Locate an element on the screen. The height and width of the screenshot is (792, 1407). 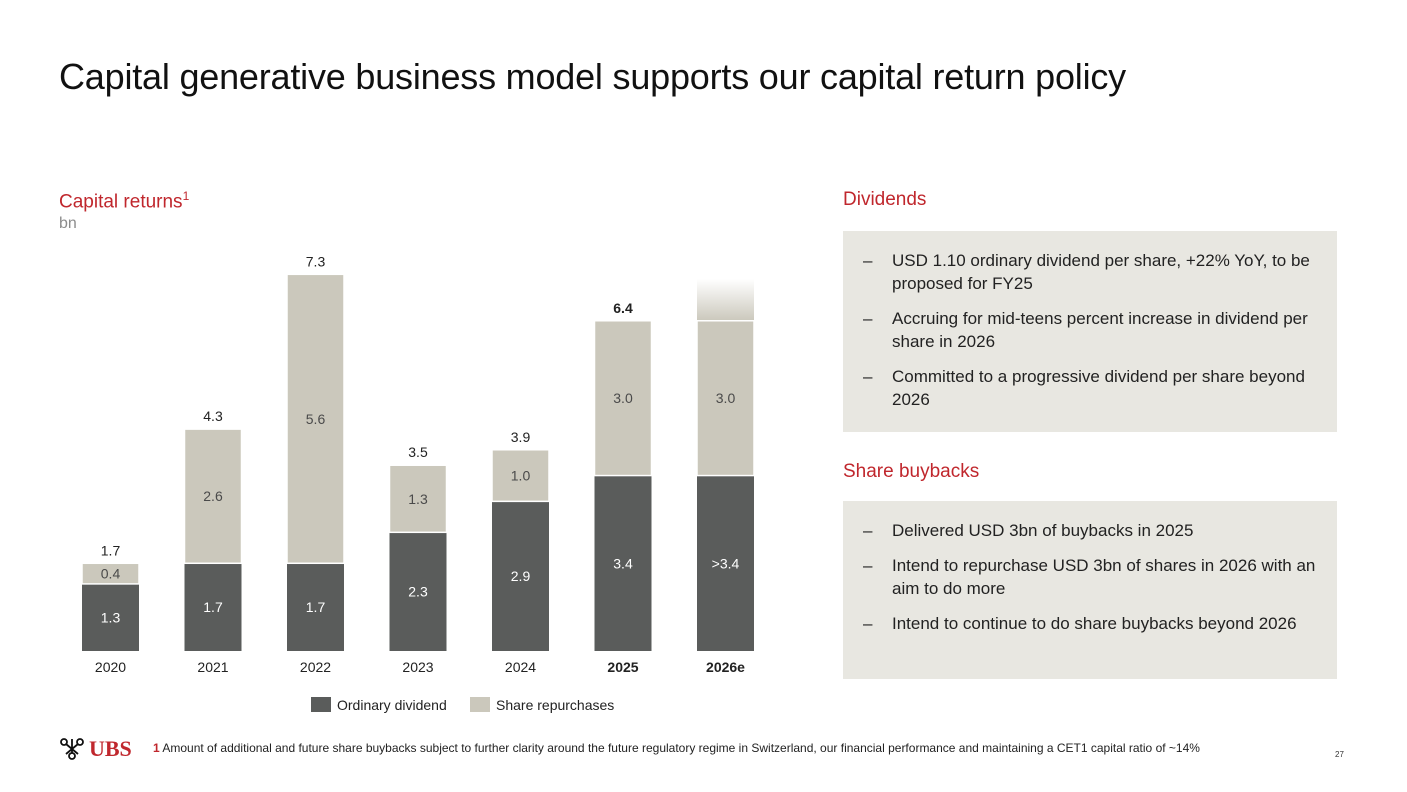
label-share-repurchases: 1.3 is located at coordinates (418, 499).